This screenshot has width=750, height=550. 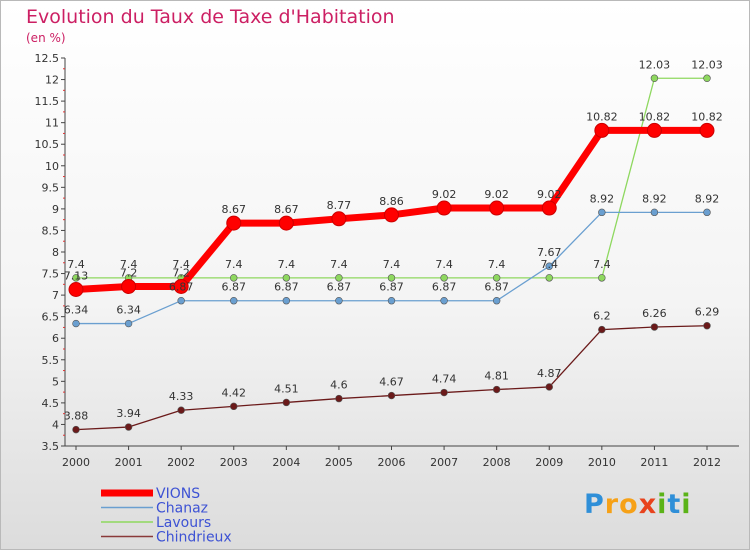 What do you see at coordinates (55, 252) in the screenshot?
I see `y-tick-label: 8` at bounding box center [55, 252].